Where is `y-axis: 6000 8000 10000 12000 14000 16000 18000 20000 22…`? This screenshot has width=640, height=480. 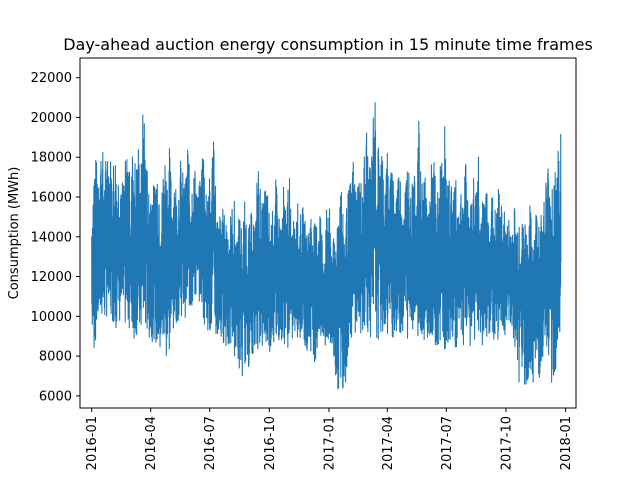 y-axis: 6000 8000 10000 12000 14000 16000 18000 20000 22… is located at coordinates (55, 237).